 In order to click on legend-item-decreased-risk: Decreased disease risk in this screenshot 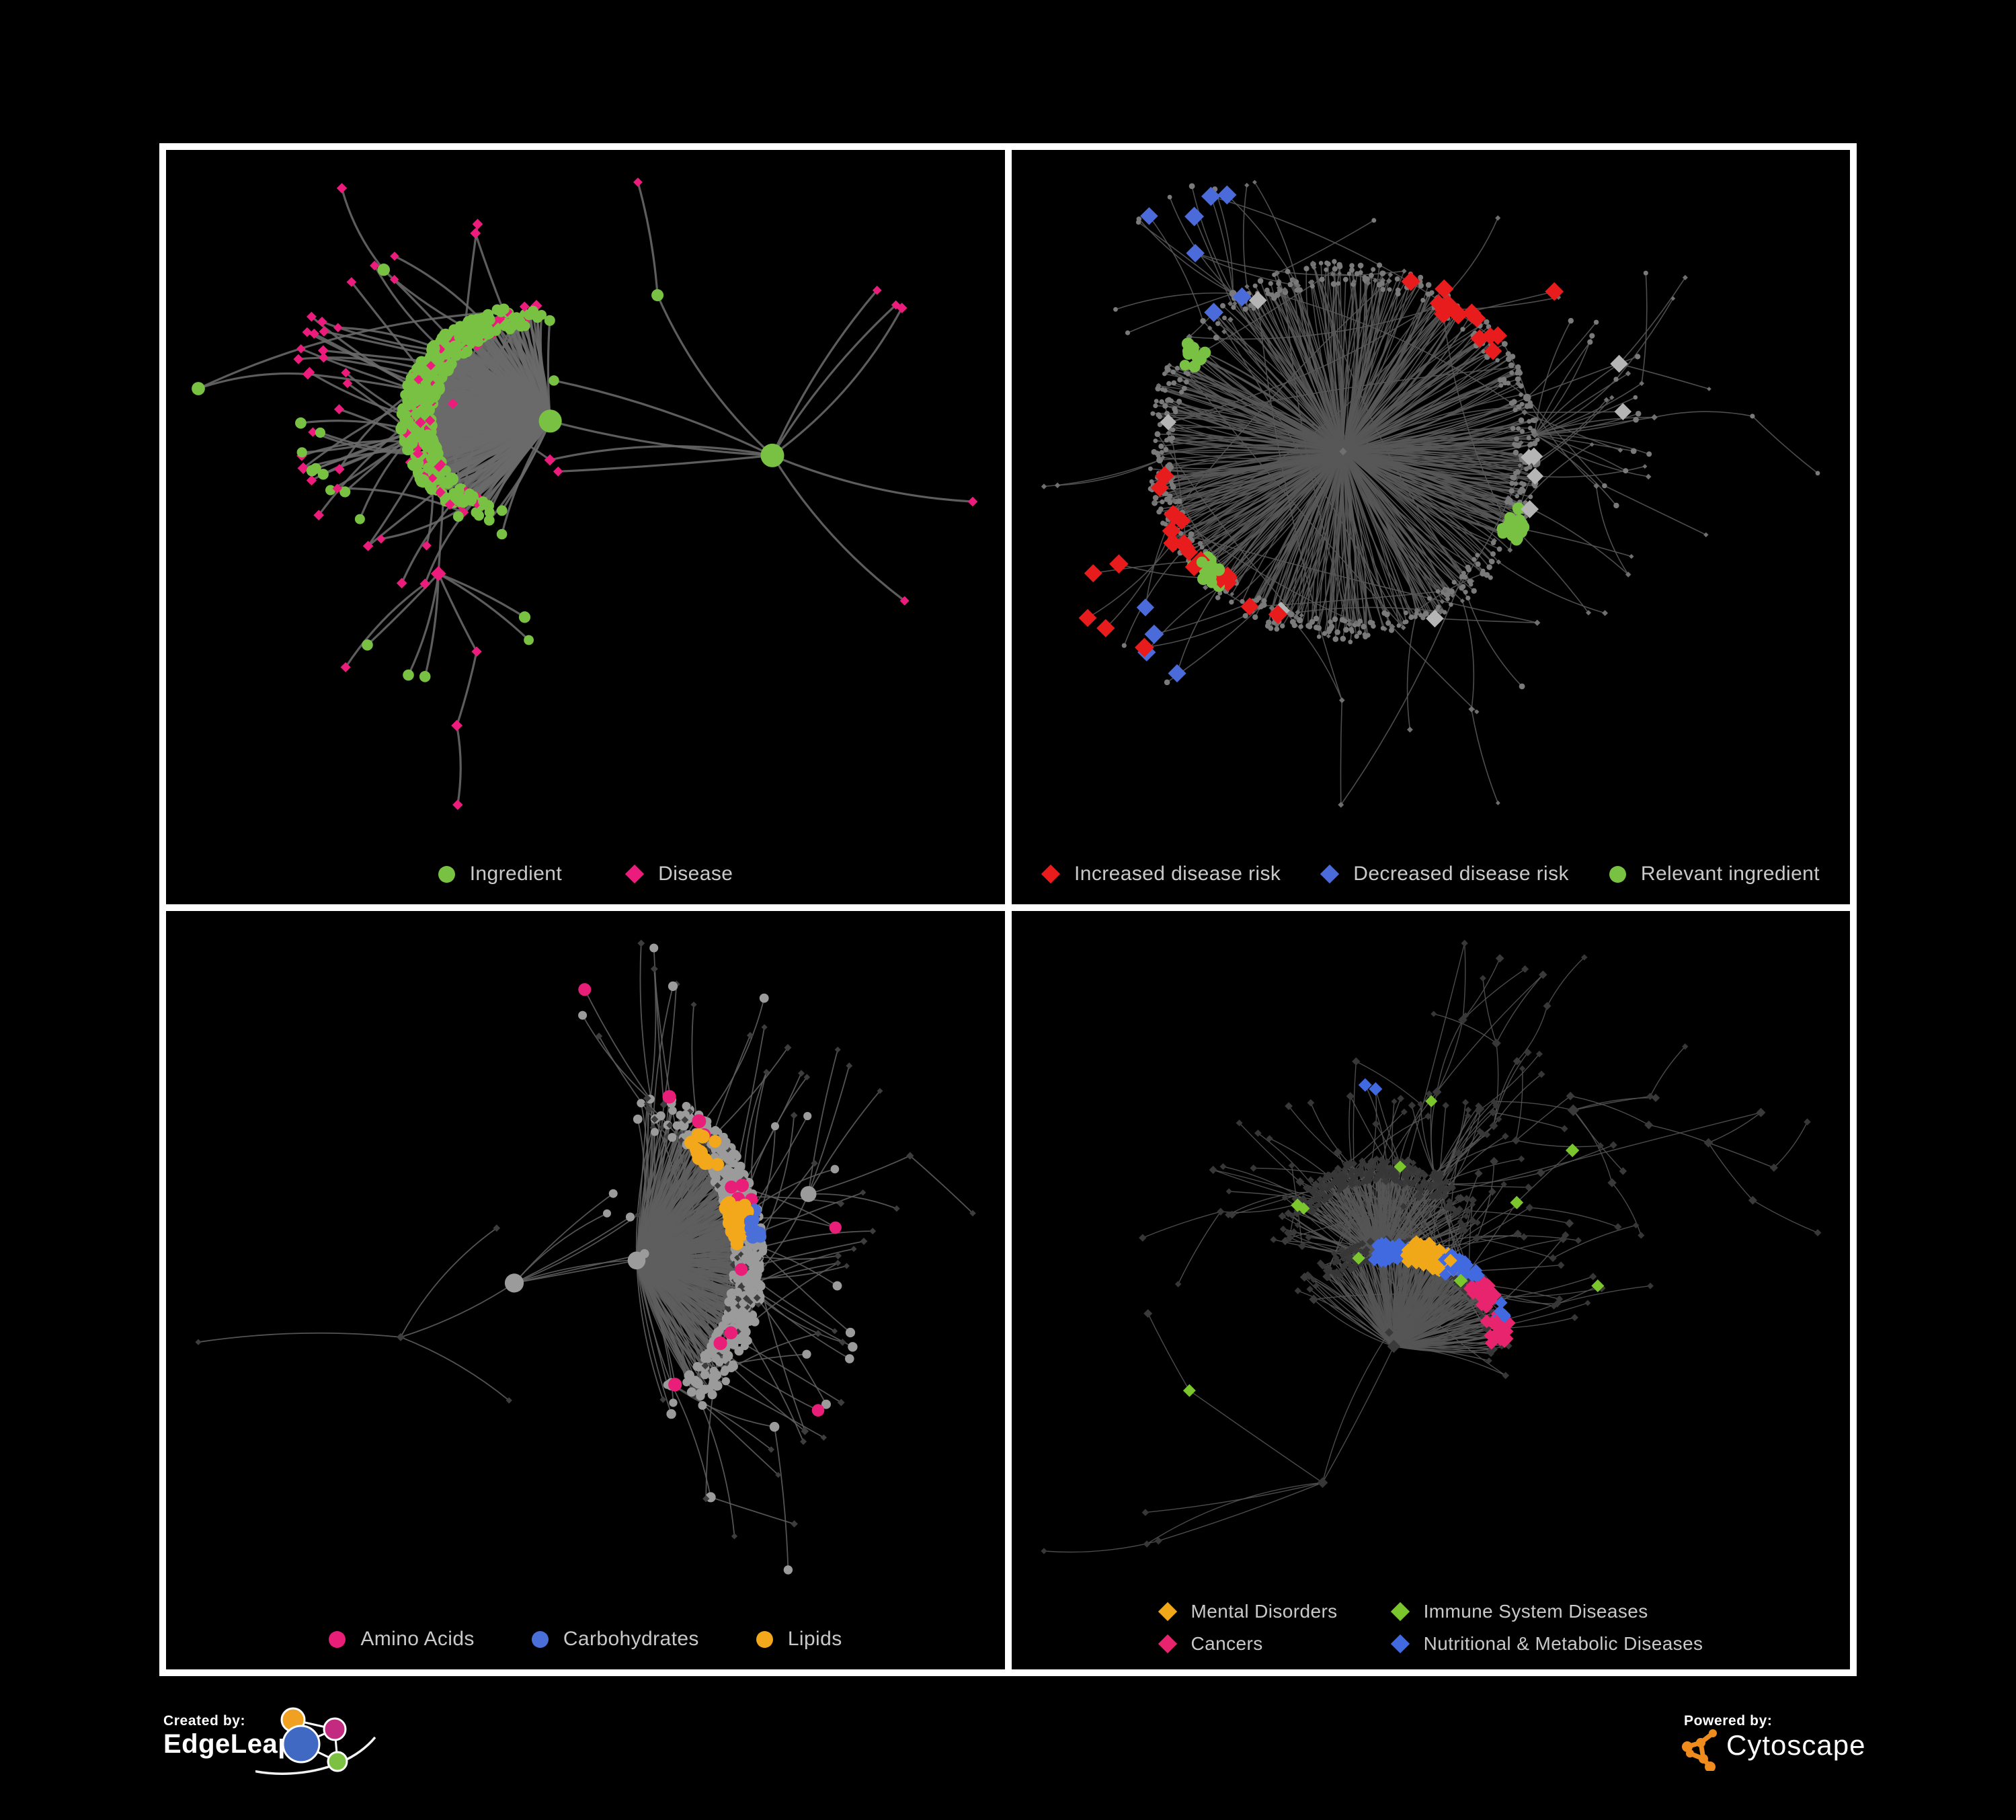, I will do `click(1444, 874)`.